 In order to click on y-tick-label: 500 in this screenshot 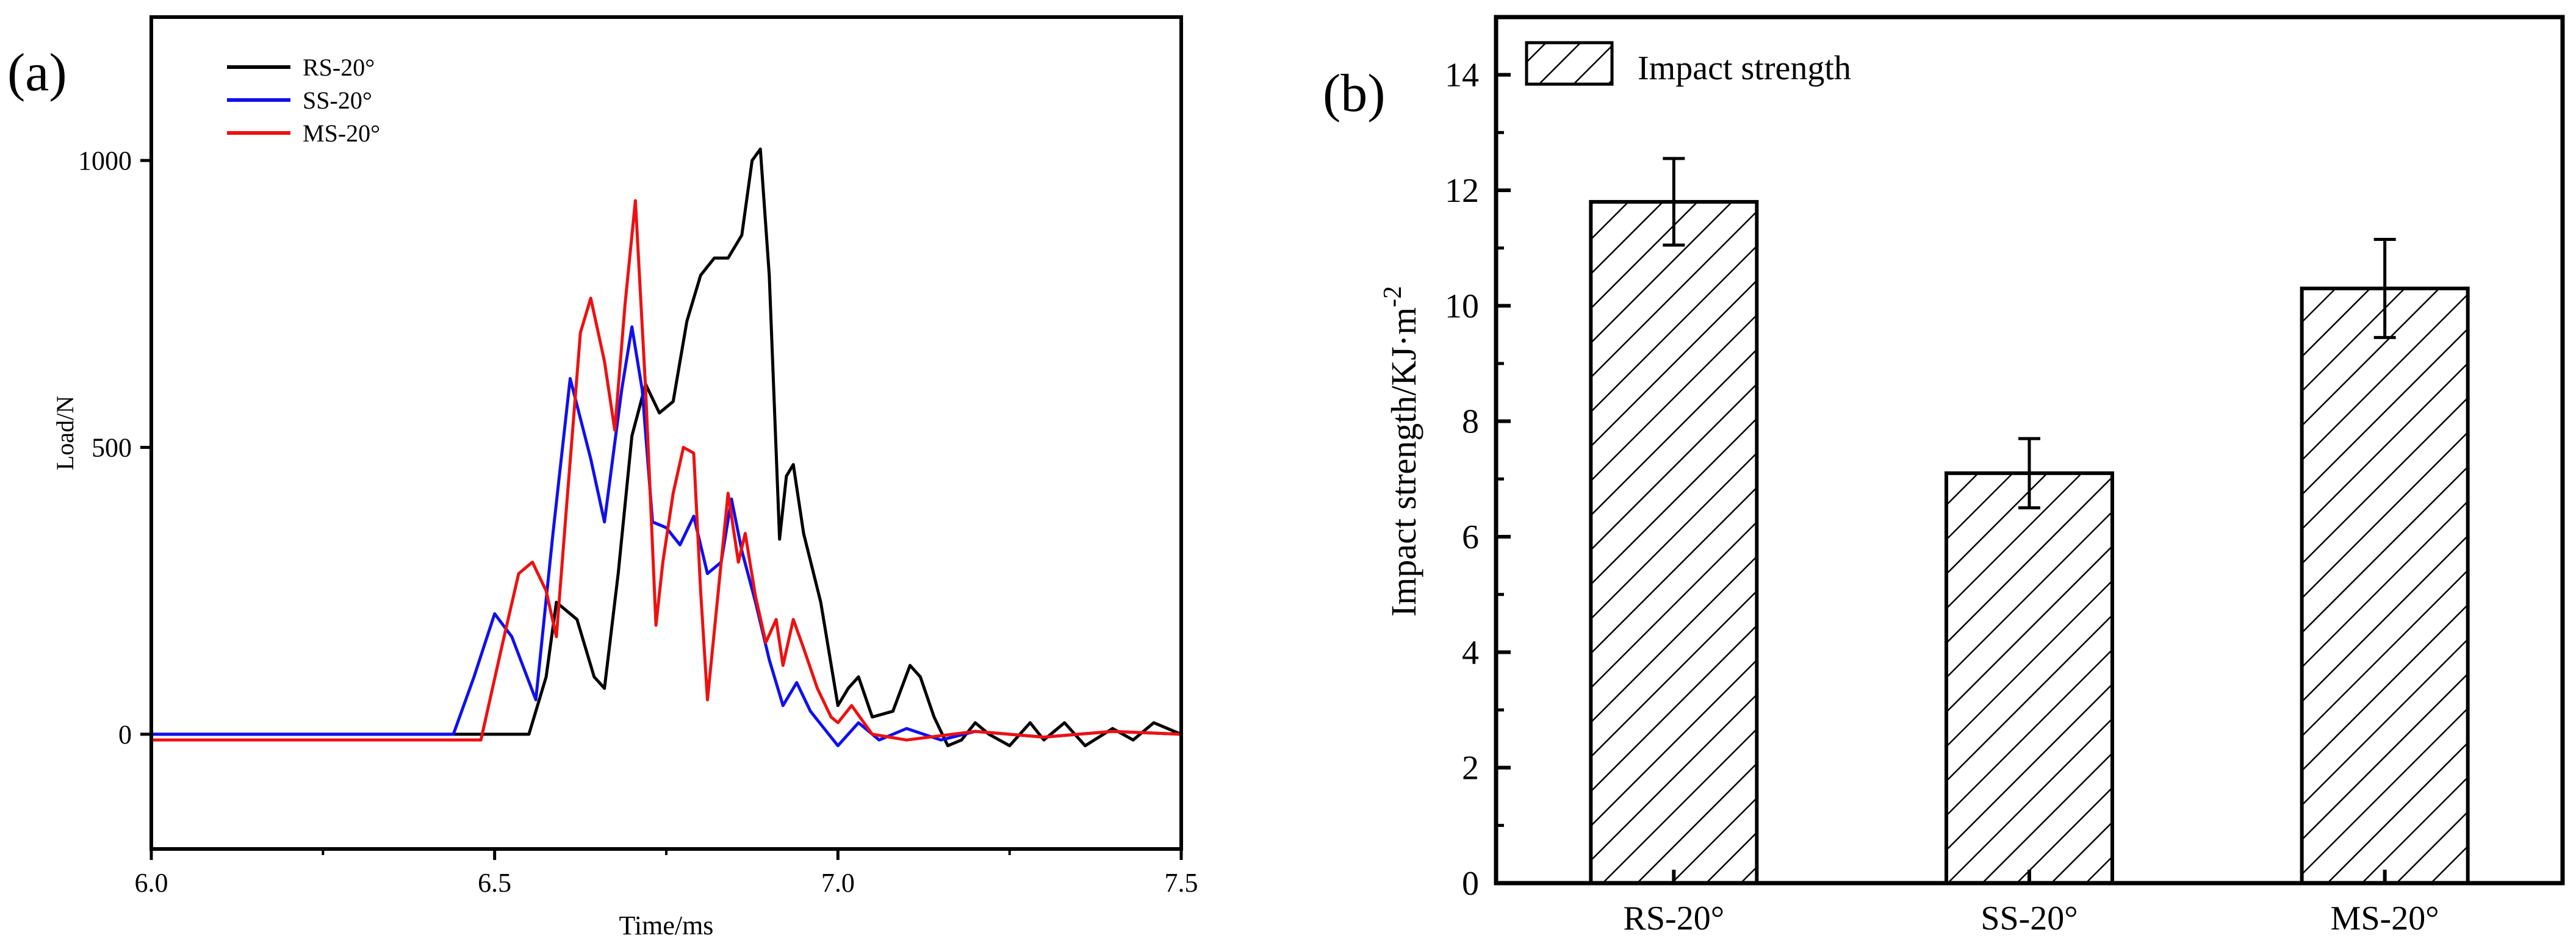, I will do `click(112, 448)`.